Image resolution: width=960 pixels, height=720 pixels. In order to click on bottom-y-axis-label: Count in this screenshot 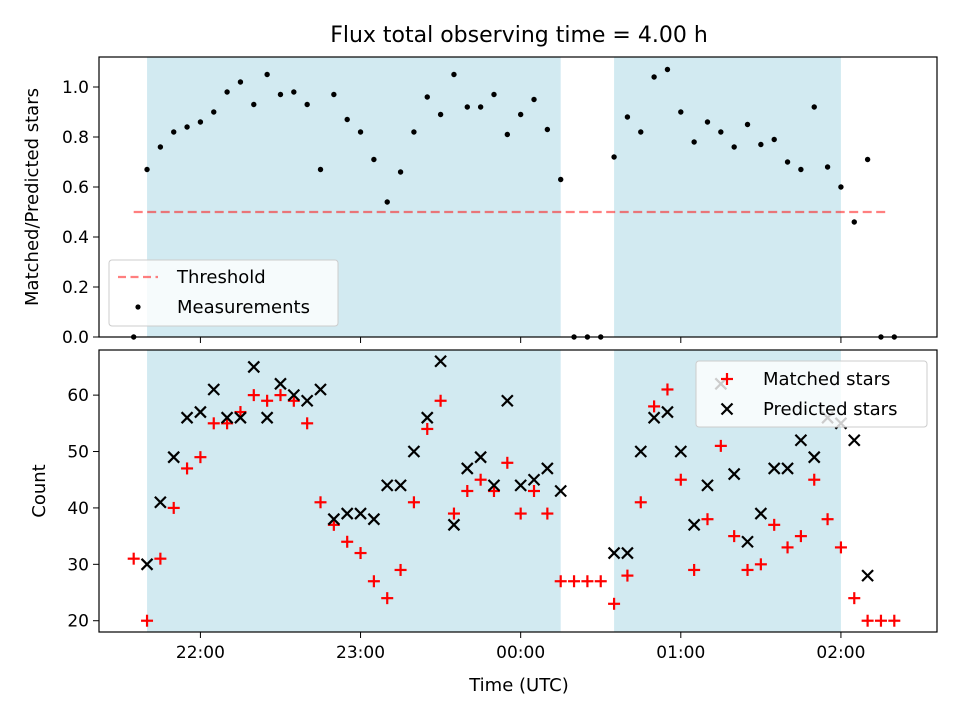, I will do `click(39, 490)`.